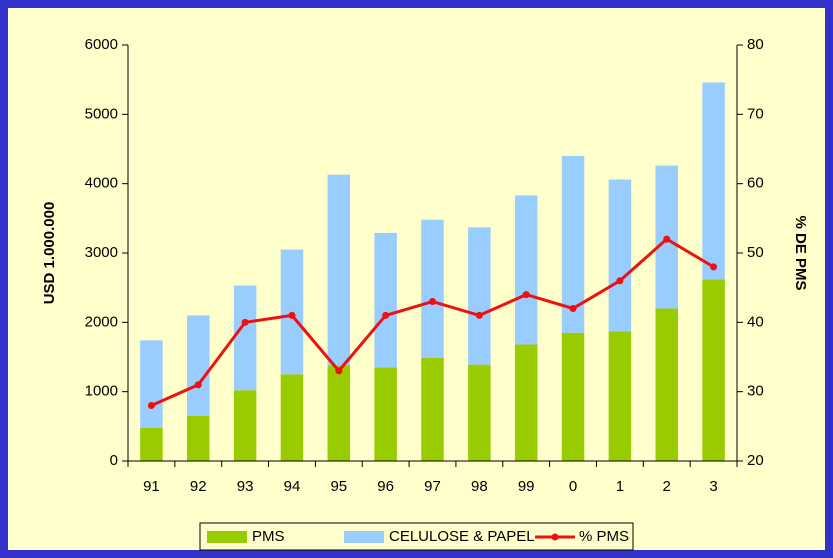 This screenshot has height=558, width=833. Describe the element at coordinates (338, 486) in the screenshot. I see `x-tick-label: 95` at that location.